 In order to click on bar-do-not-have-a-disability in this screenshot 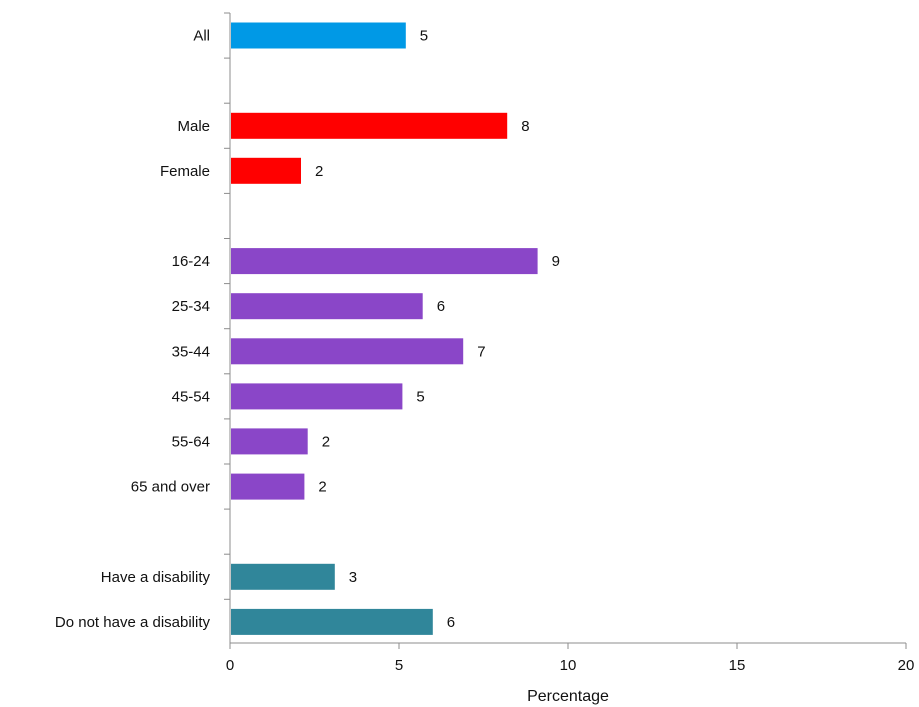, I will do `click(332, 621)`.